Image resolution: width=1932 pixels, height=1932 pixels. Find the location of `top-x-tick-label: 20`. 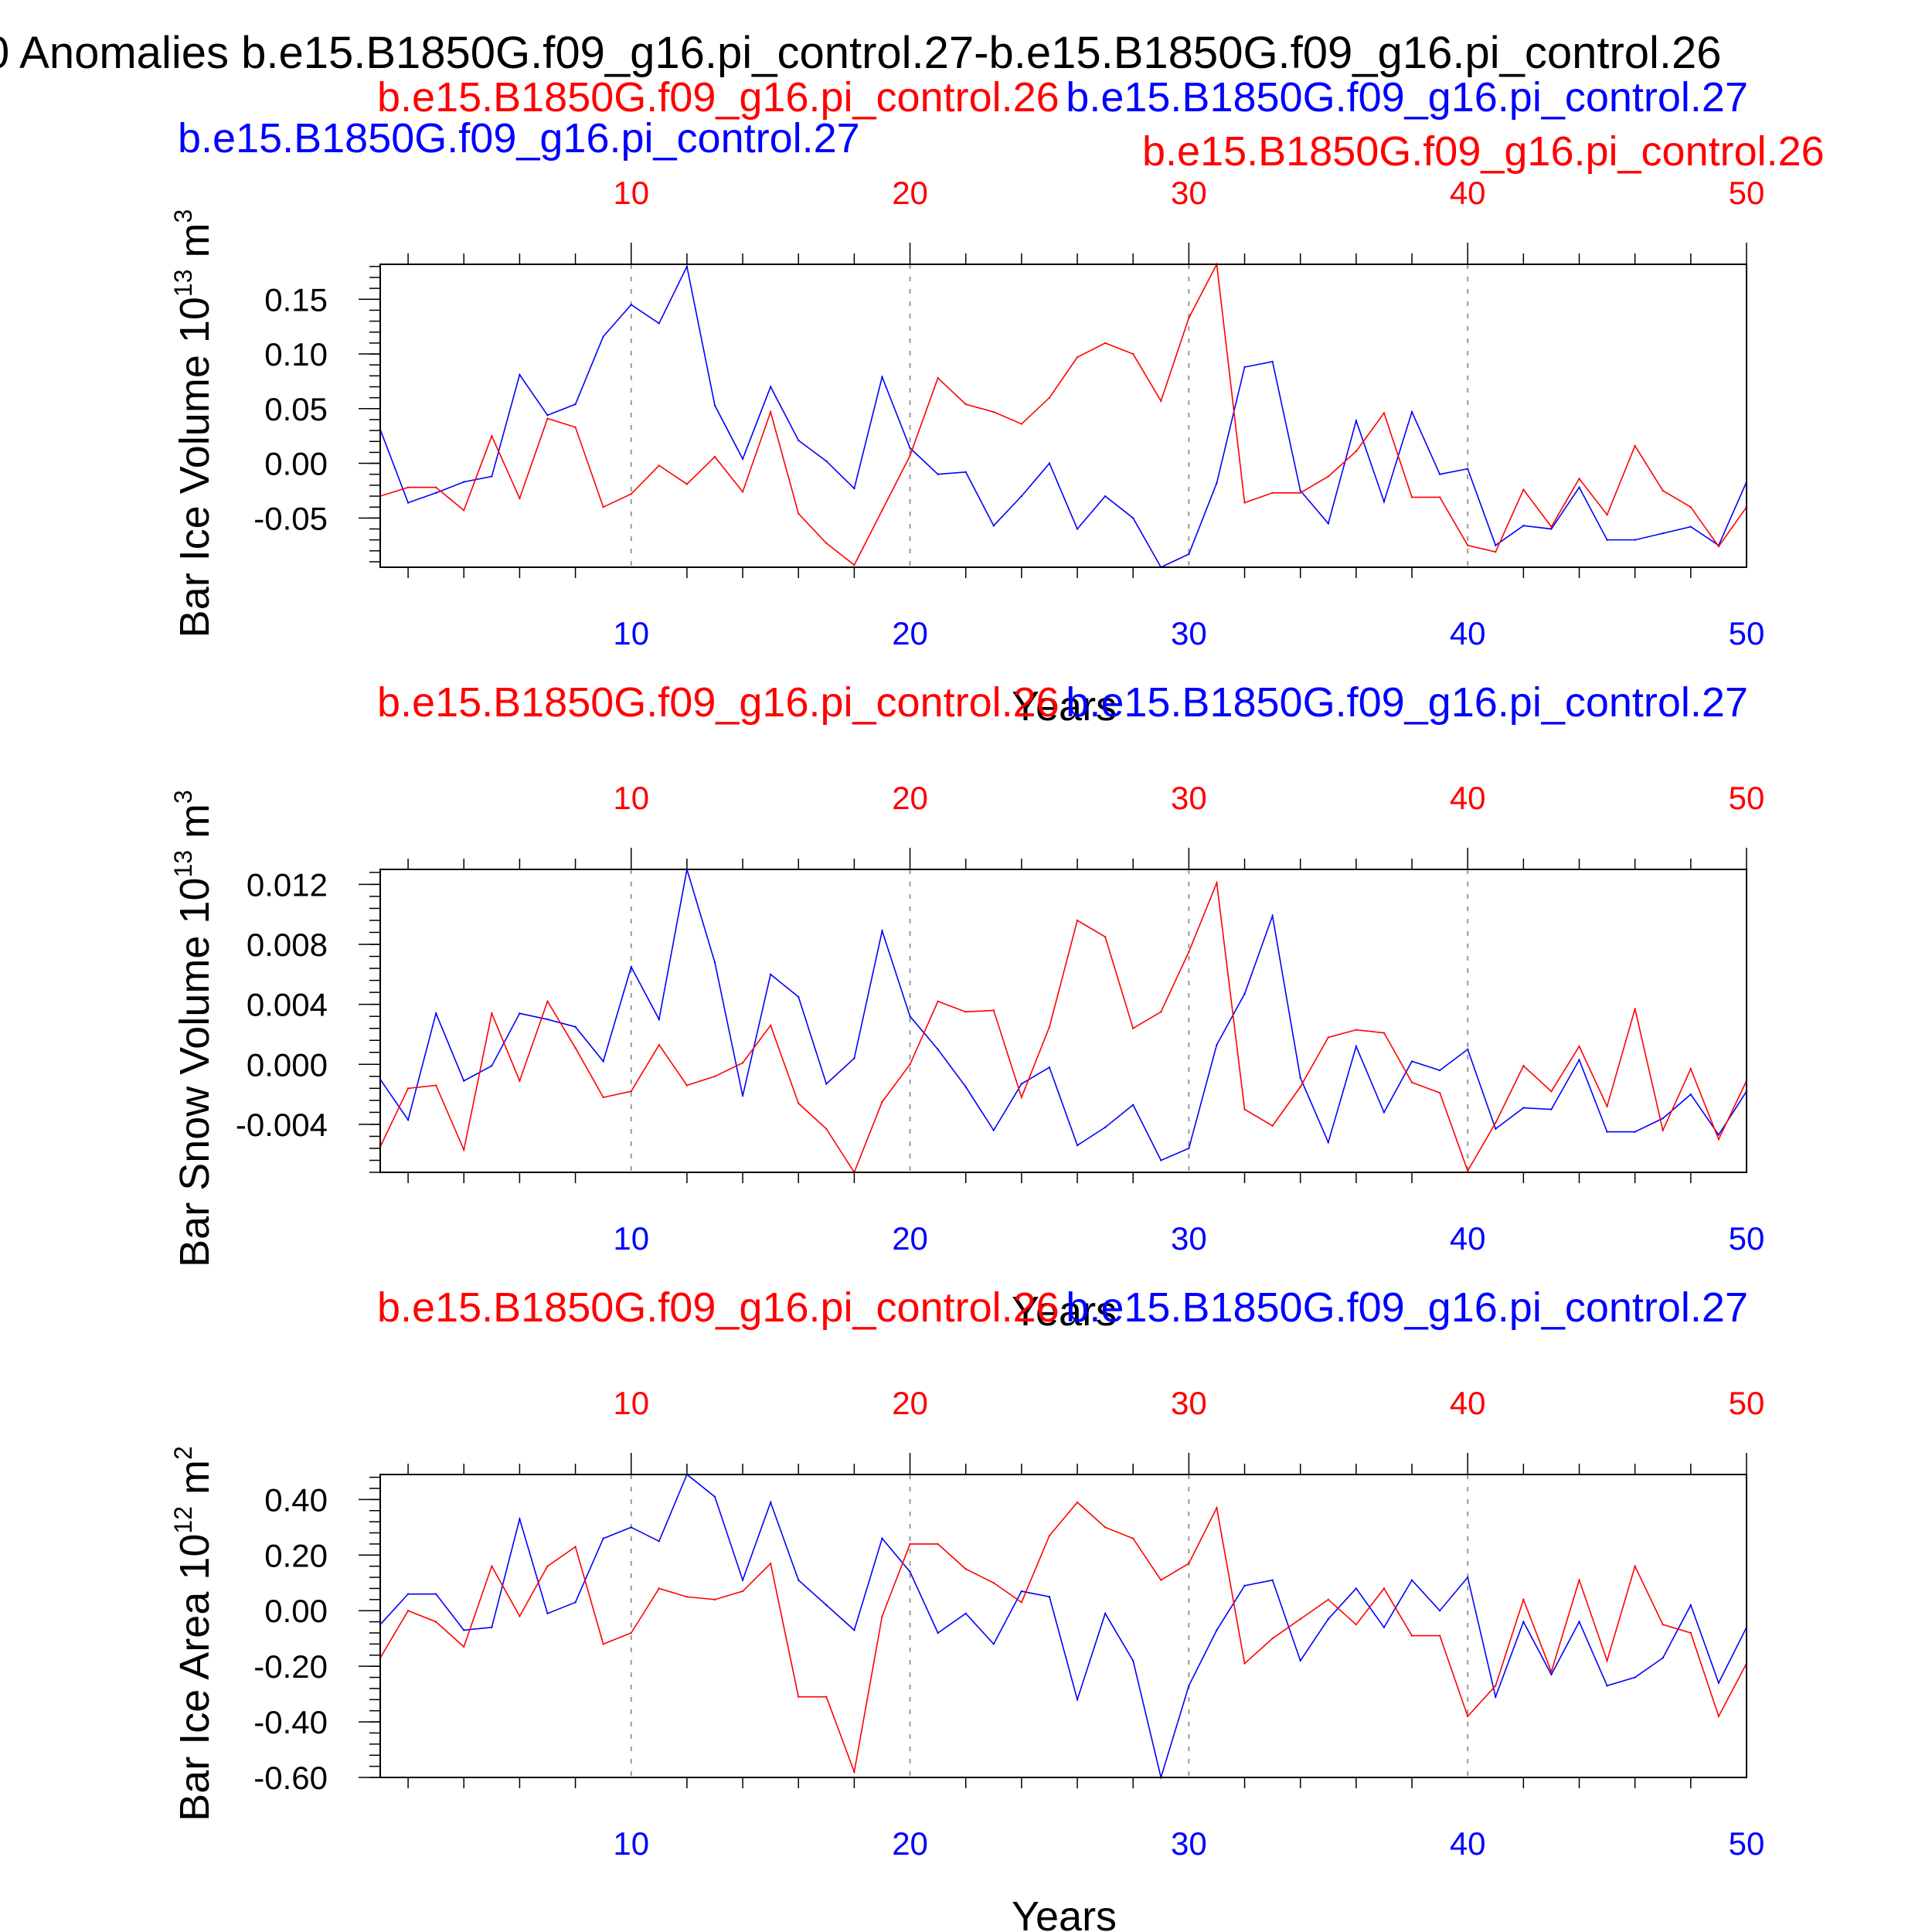

top-x-tick-label: 20 is located at coordinates (910, 193).